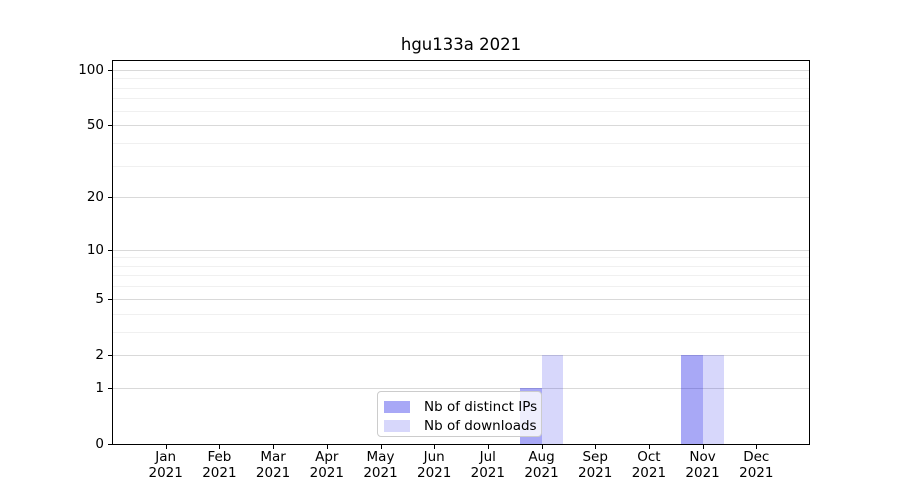 The image size is (900, 500). I want to click on legend-swatch-downloads, so click(397, 425).